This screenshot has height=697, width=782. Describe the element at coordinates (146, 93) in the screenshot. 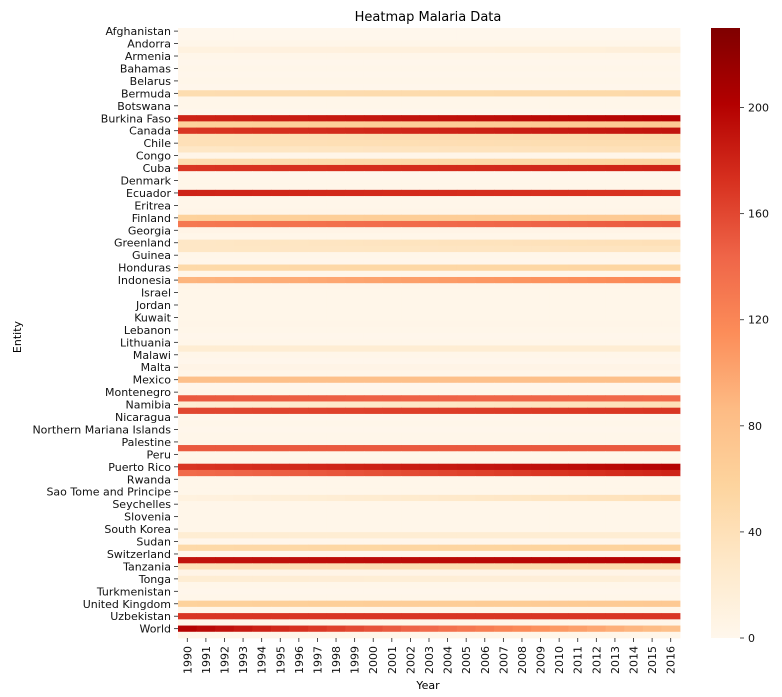

I see `y-tick-label: Bermuda` at that location.